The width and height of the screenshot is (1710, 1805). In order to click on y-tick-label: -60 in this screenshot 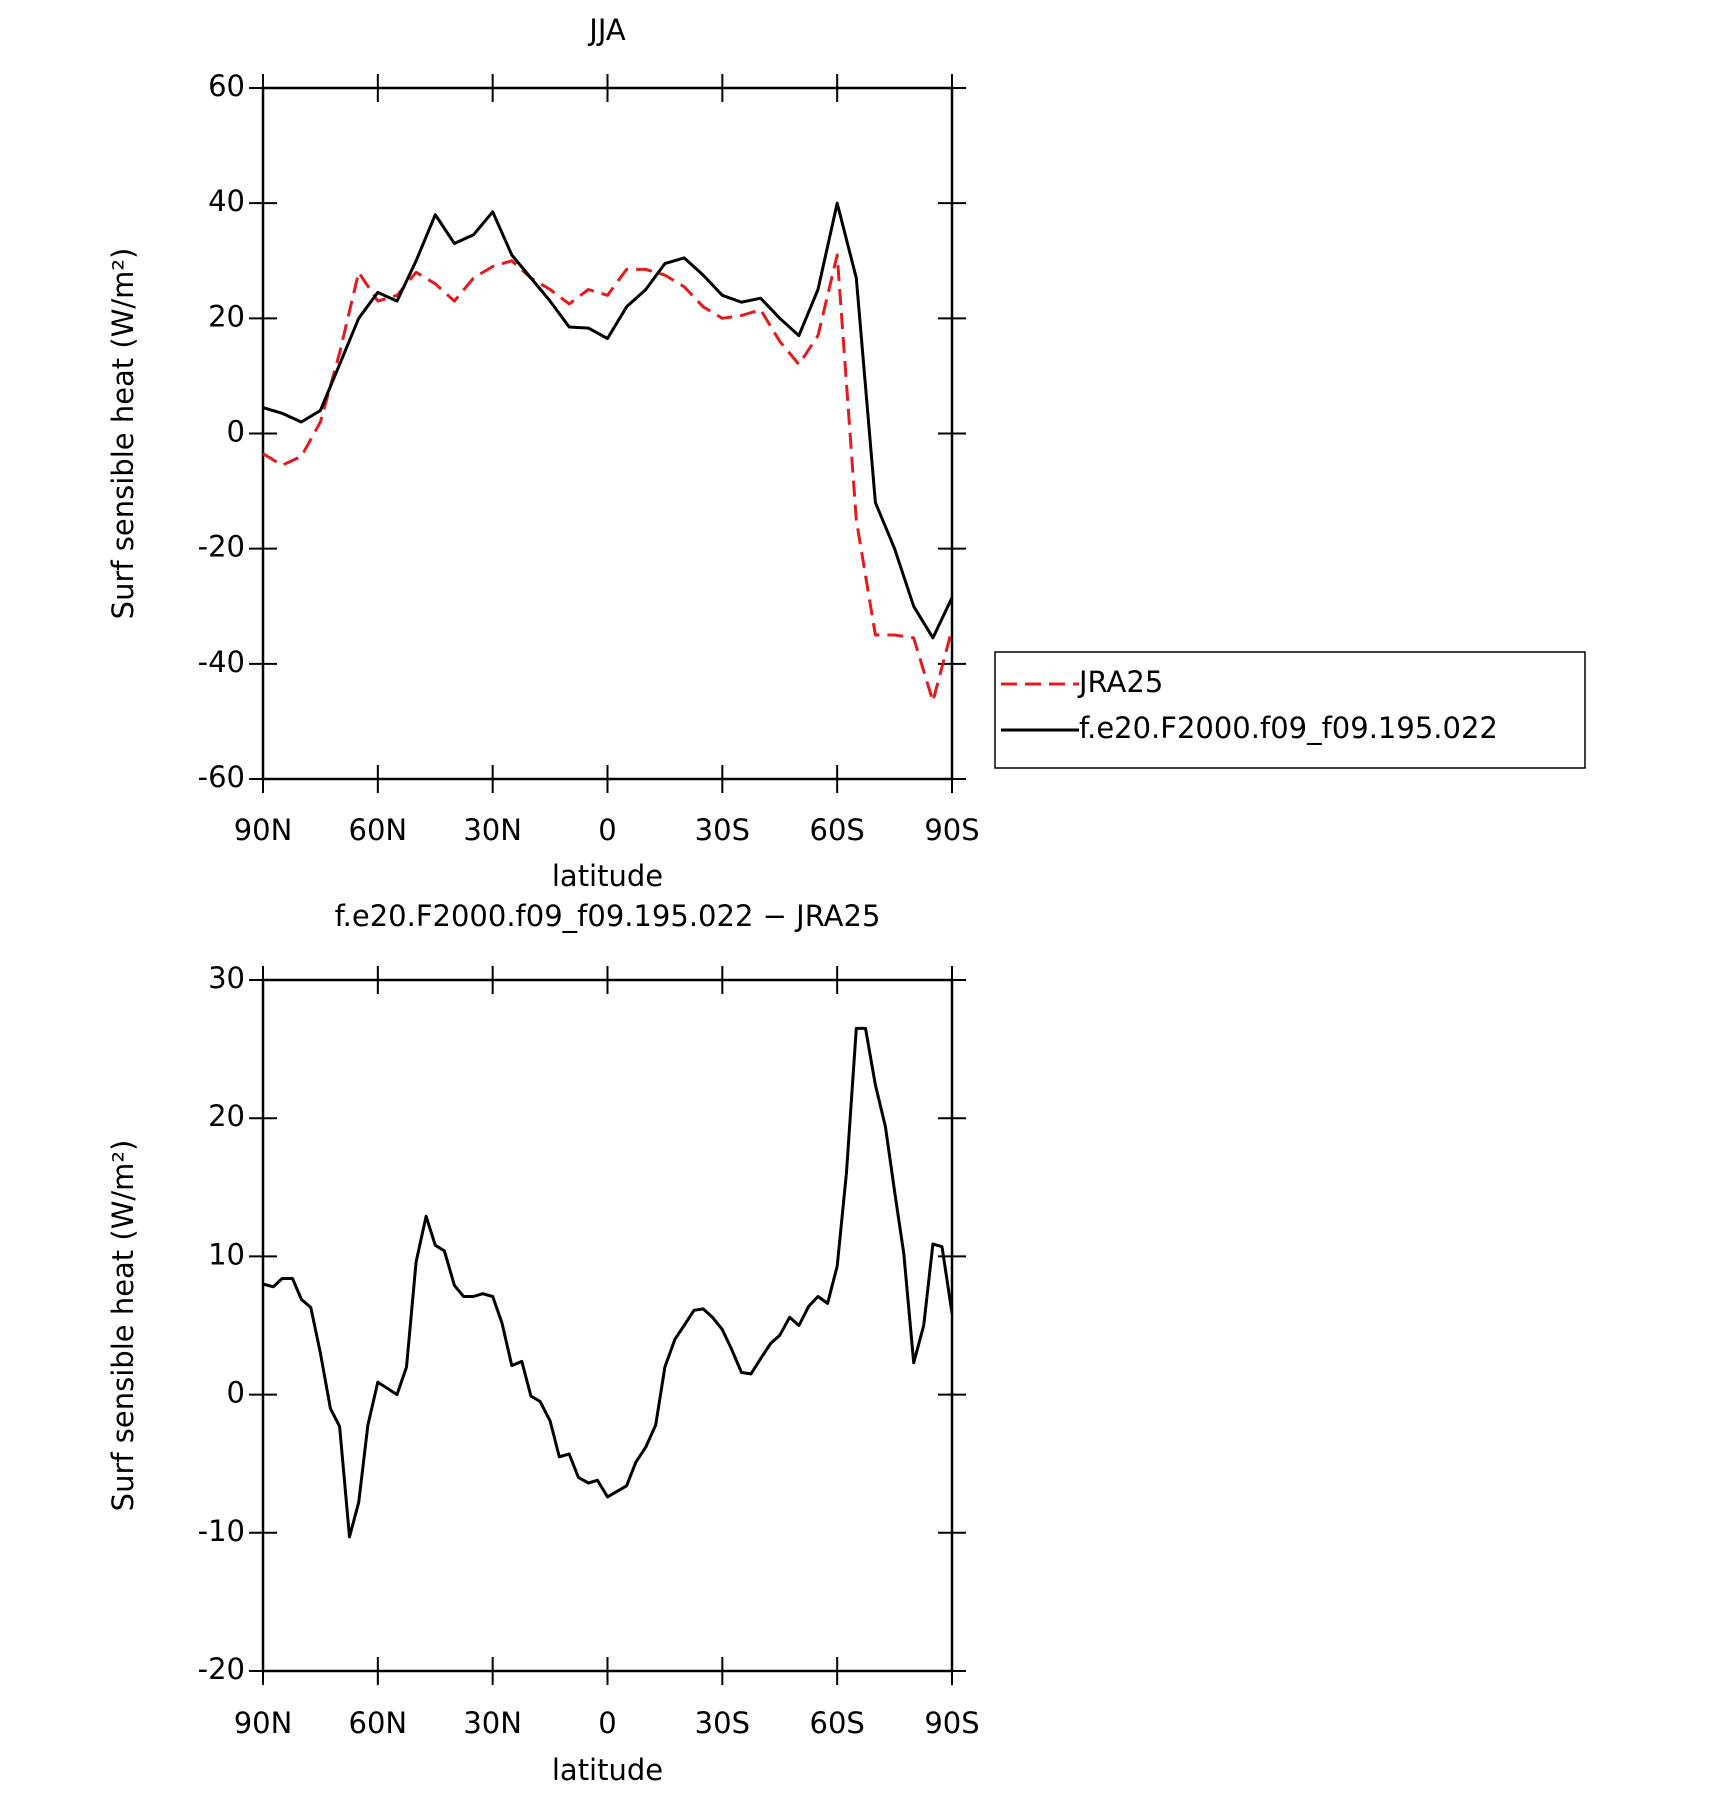, I will do `click(221, 777)`.